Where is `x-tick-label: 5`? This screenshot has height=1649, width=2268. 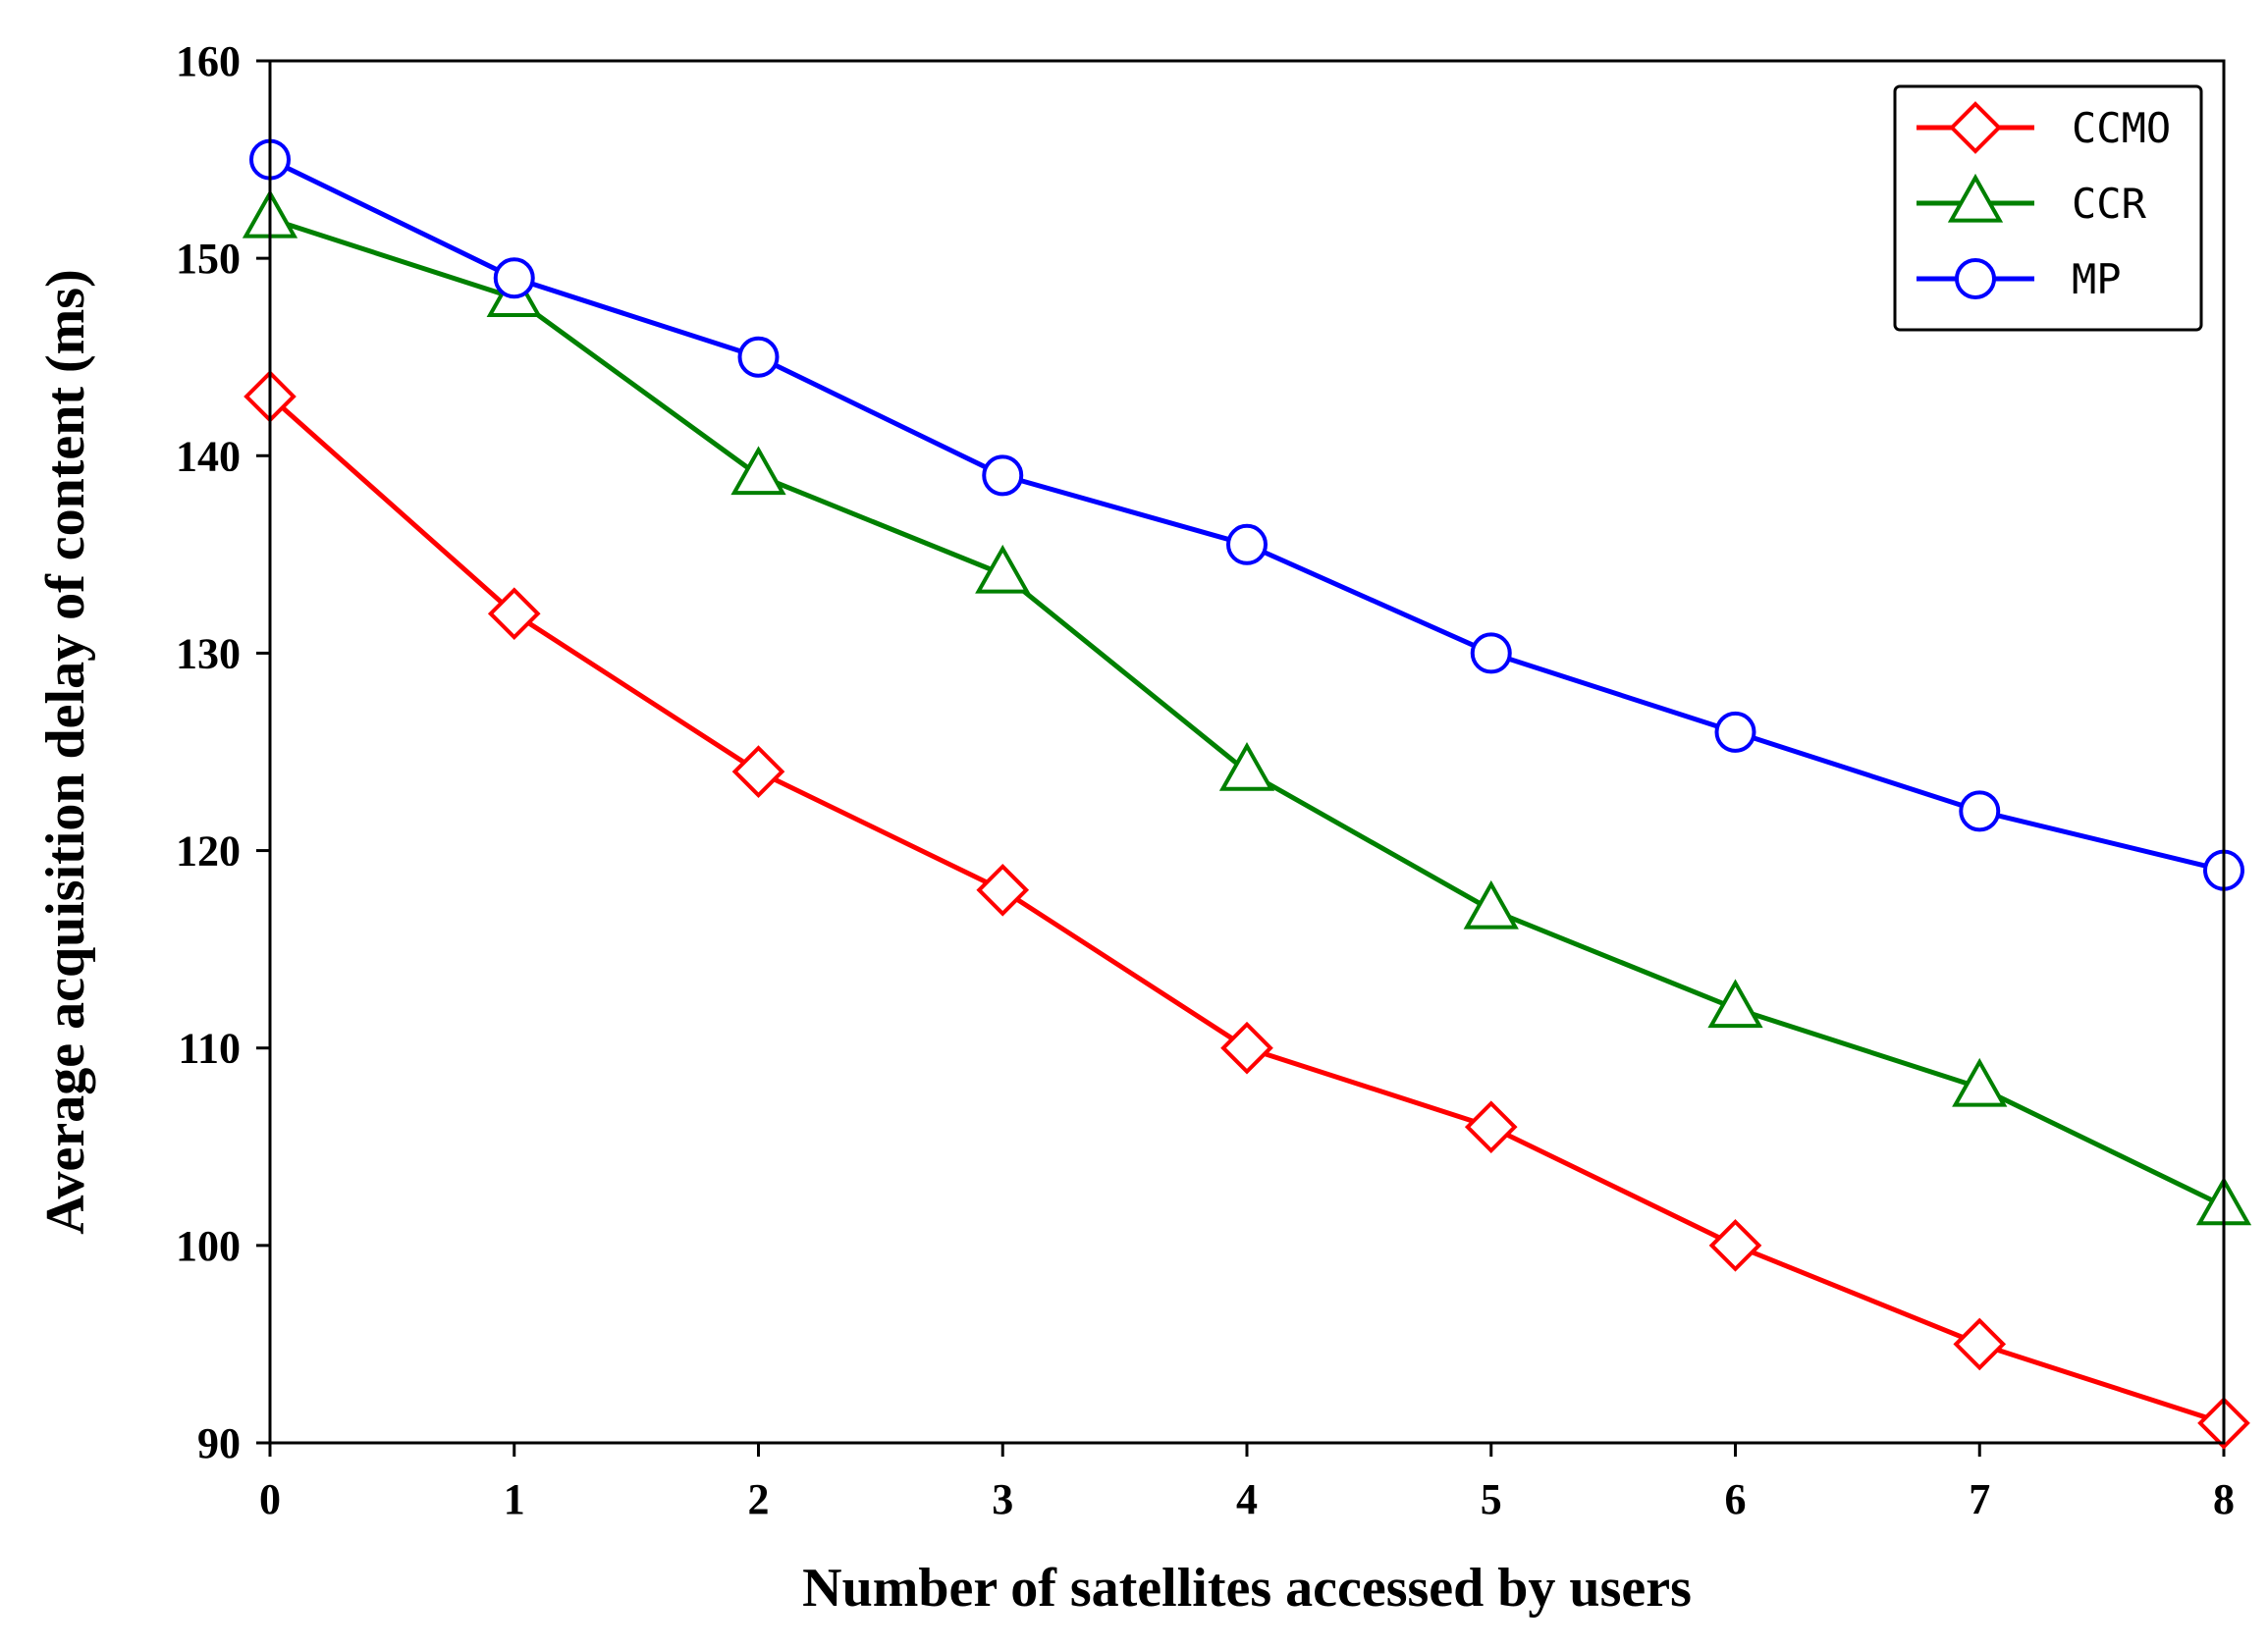
x-tick-label: 5 is located at coordinates (1491, 1499).